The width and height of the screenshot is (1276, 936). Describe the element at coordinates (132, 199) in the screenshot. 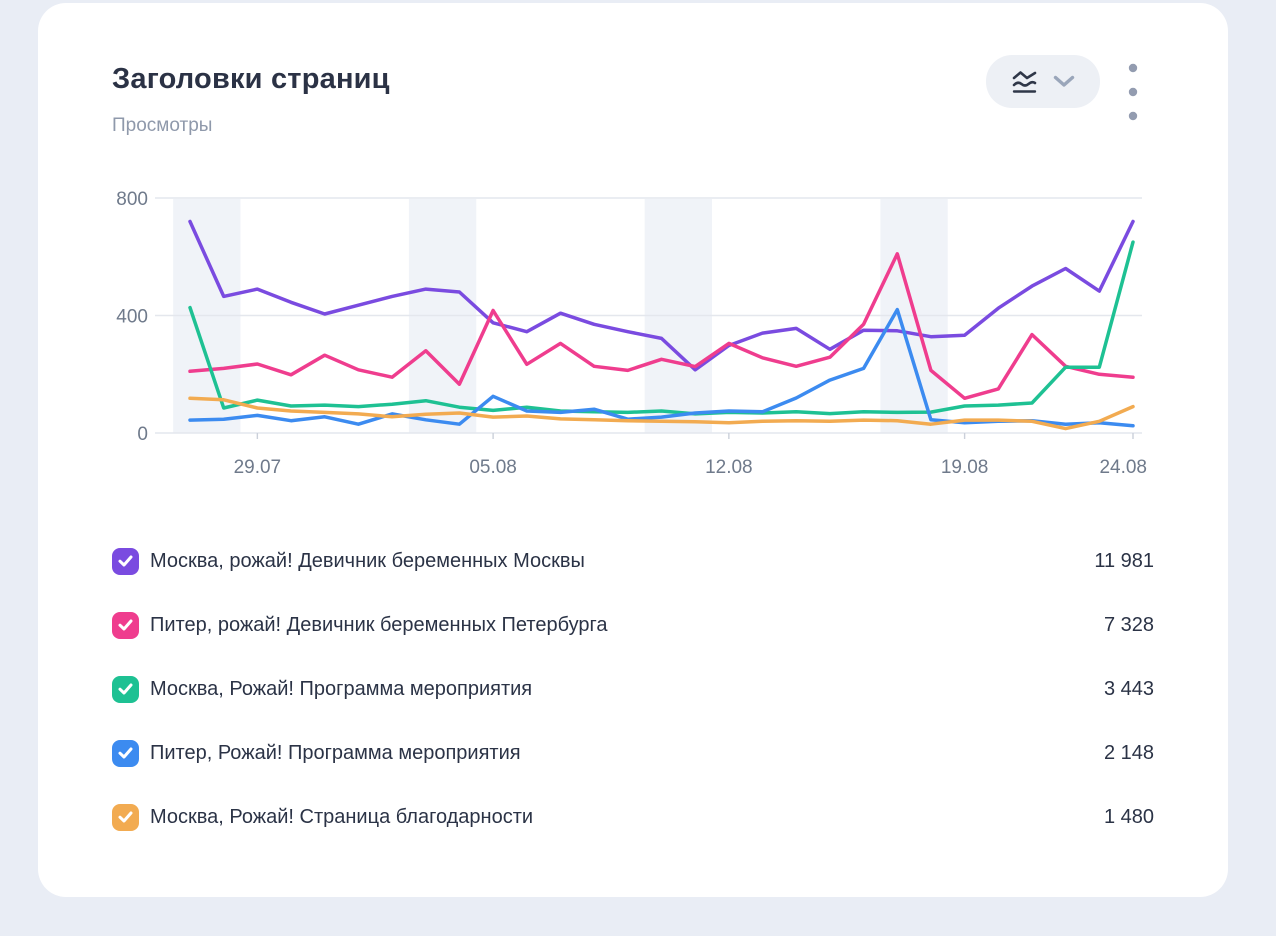

I see `svg-text: 800` at that location.